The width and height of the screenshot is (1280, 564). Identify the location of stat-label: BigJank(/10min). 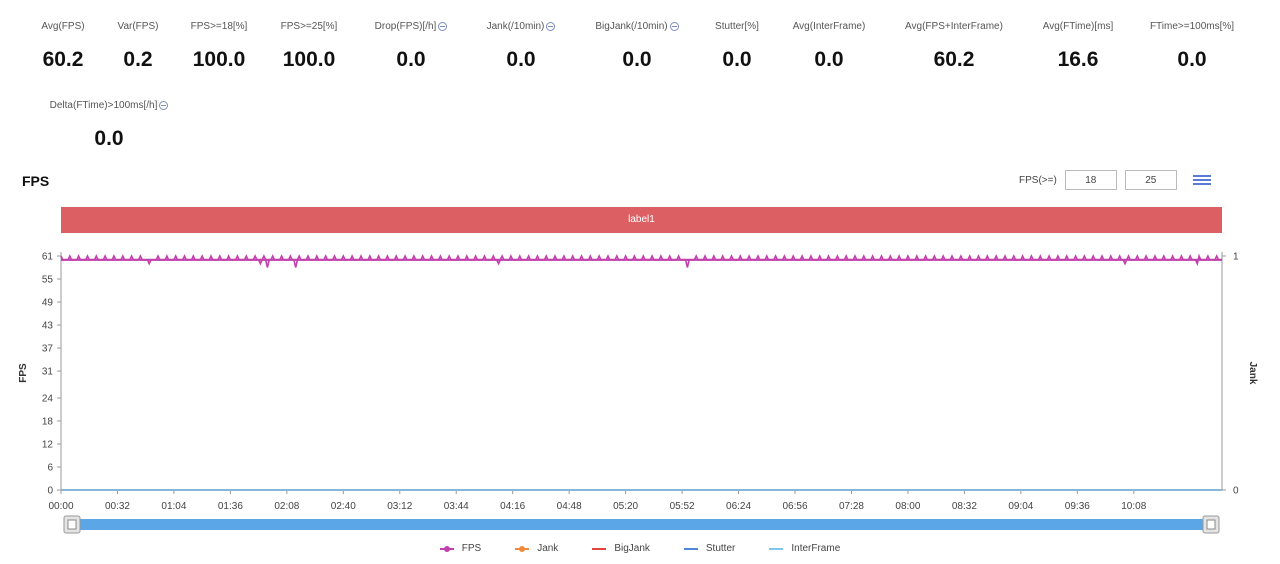
(637, 26).